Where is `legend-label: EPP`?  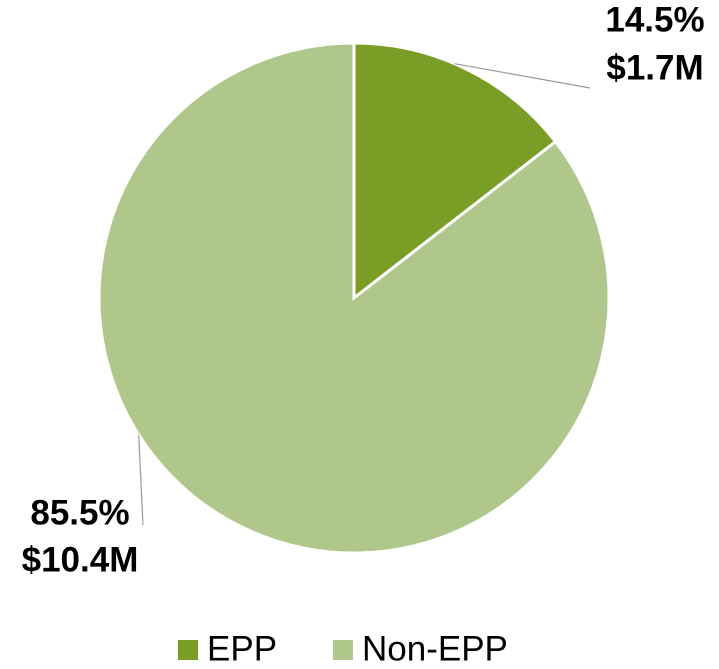
legend-label: EPP is located at coordinates (242, 648).